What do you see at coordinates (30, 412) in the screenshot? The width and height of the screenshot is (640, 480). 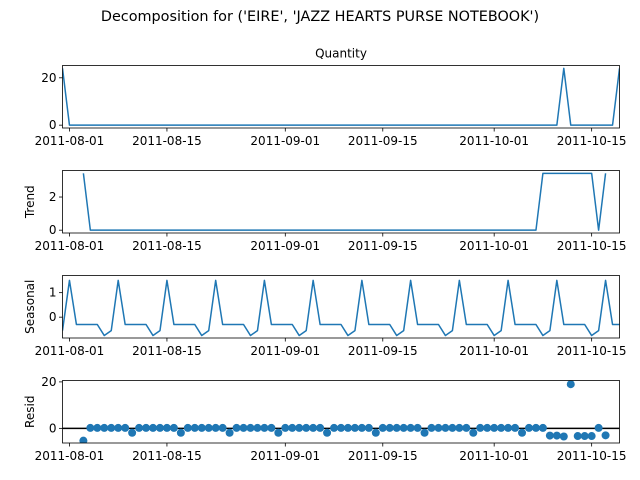 I see `y-axis-label: Resid` at bounding box center [30, 412].